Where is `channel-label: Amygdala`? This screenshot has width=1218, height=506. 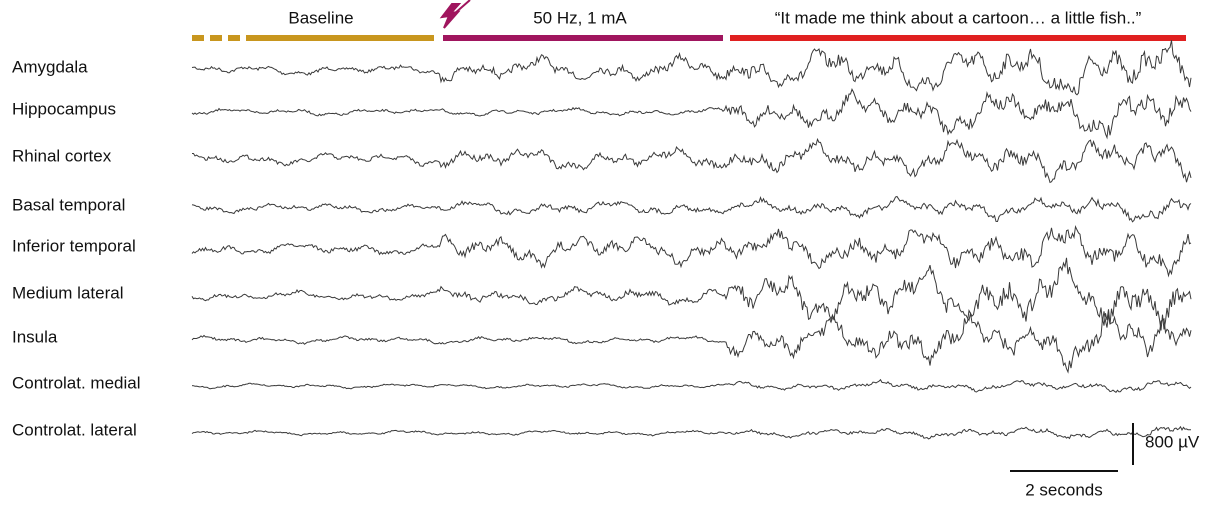
channel-label: Amygdala is located at coordinates (50, 66).